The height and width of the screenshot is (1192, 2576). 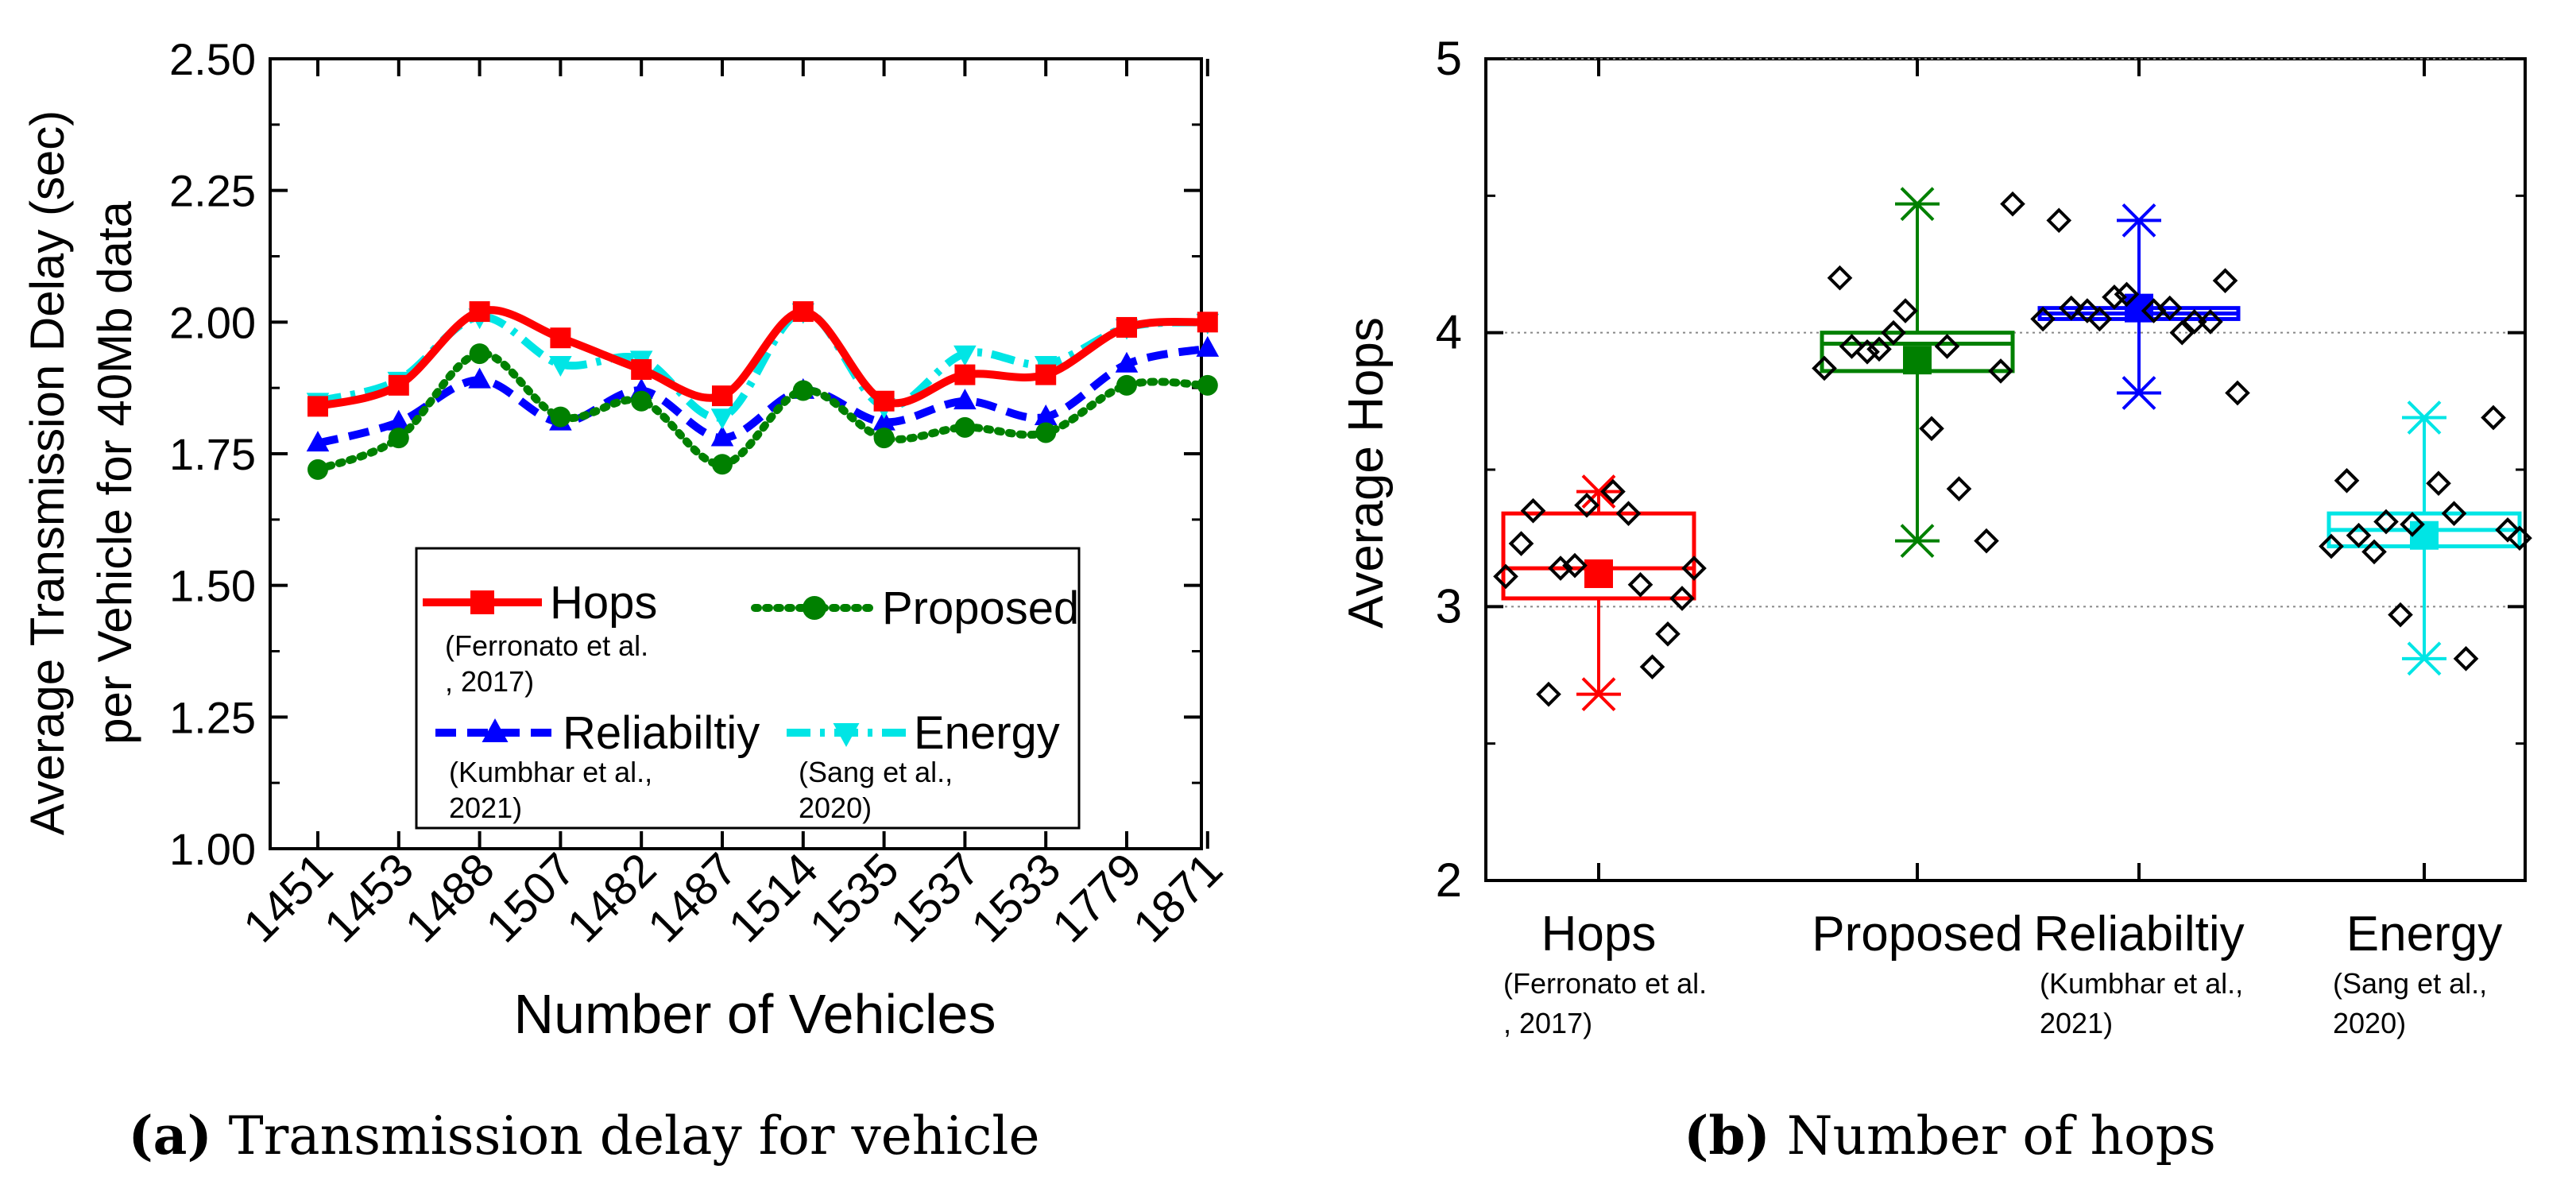 What do you see at coordinates (369, 897) in the screenshot?
I see `x-tick-label-a: 1453` at bounding box center [369, 897].